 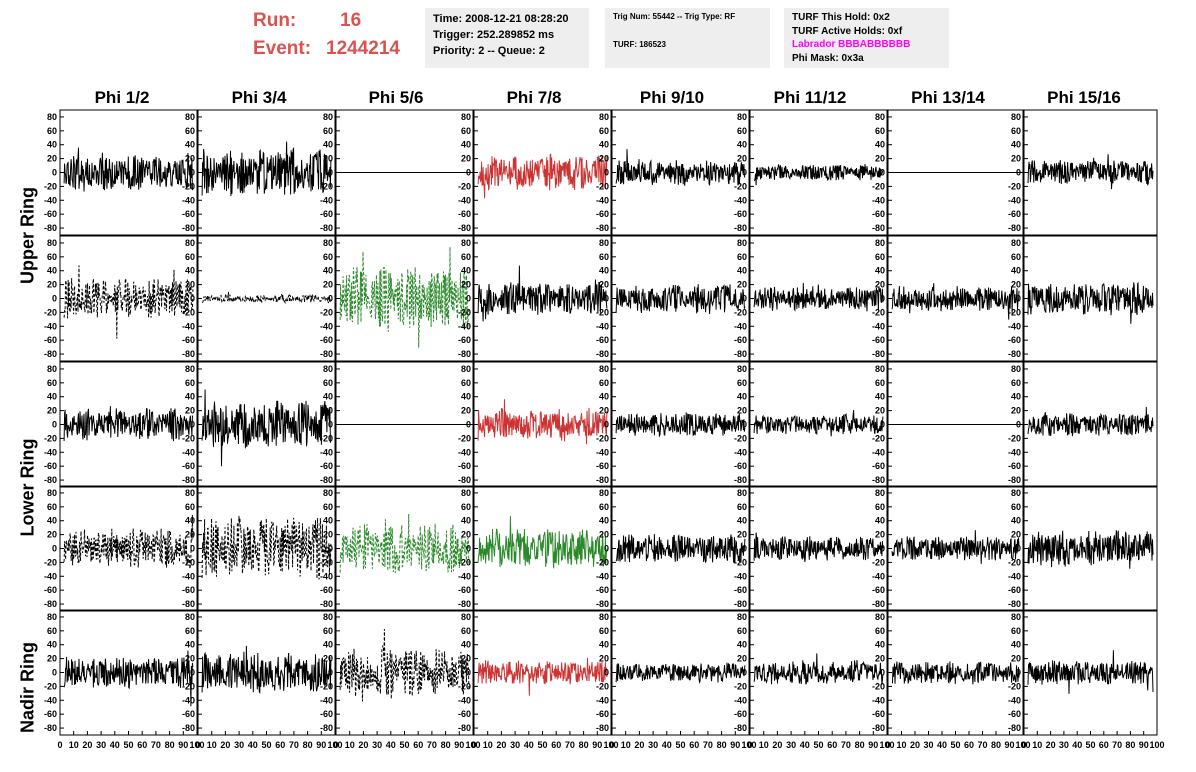 I want to click on phi-title-7: Phi 13/14, so click(x=948, y=97).